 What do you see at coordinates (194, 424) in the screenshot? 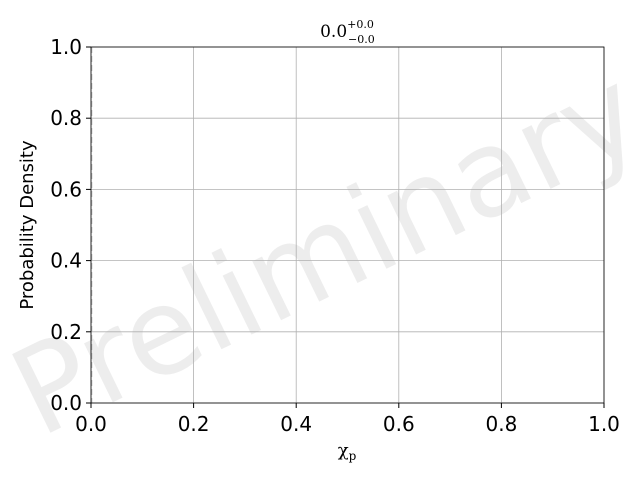
I see `x-tick-label: 0.2` at bounding box center [194, 424].